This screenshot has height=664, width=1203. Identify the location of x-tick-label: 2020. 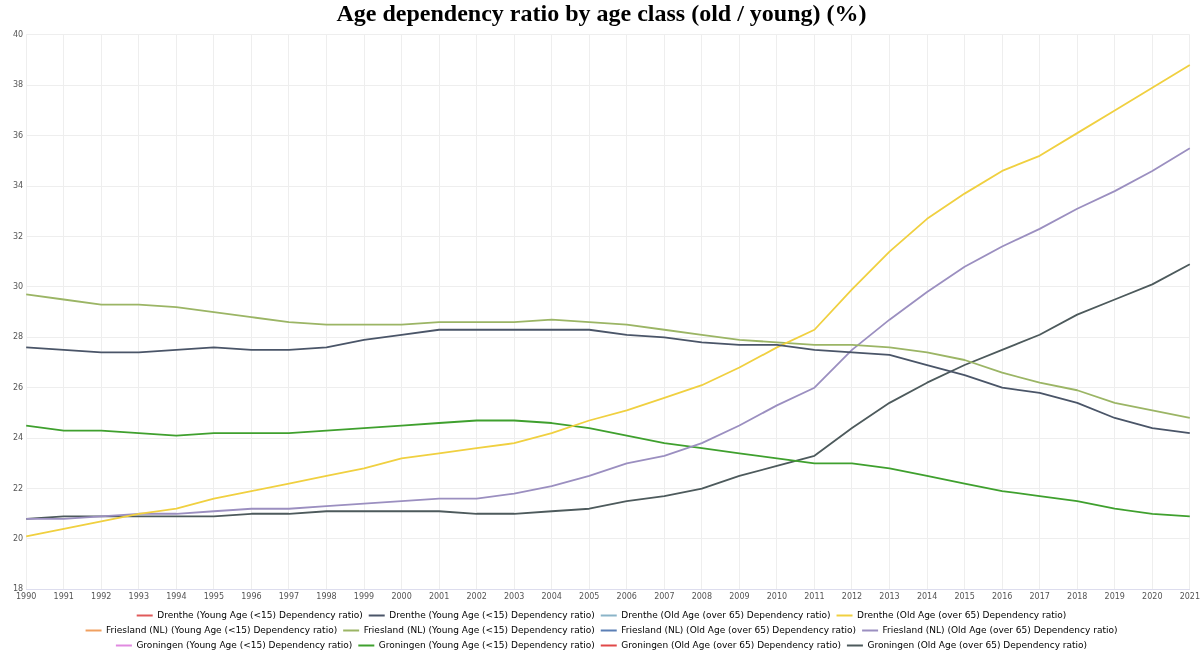
(1152, 597).